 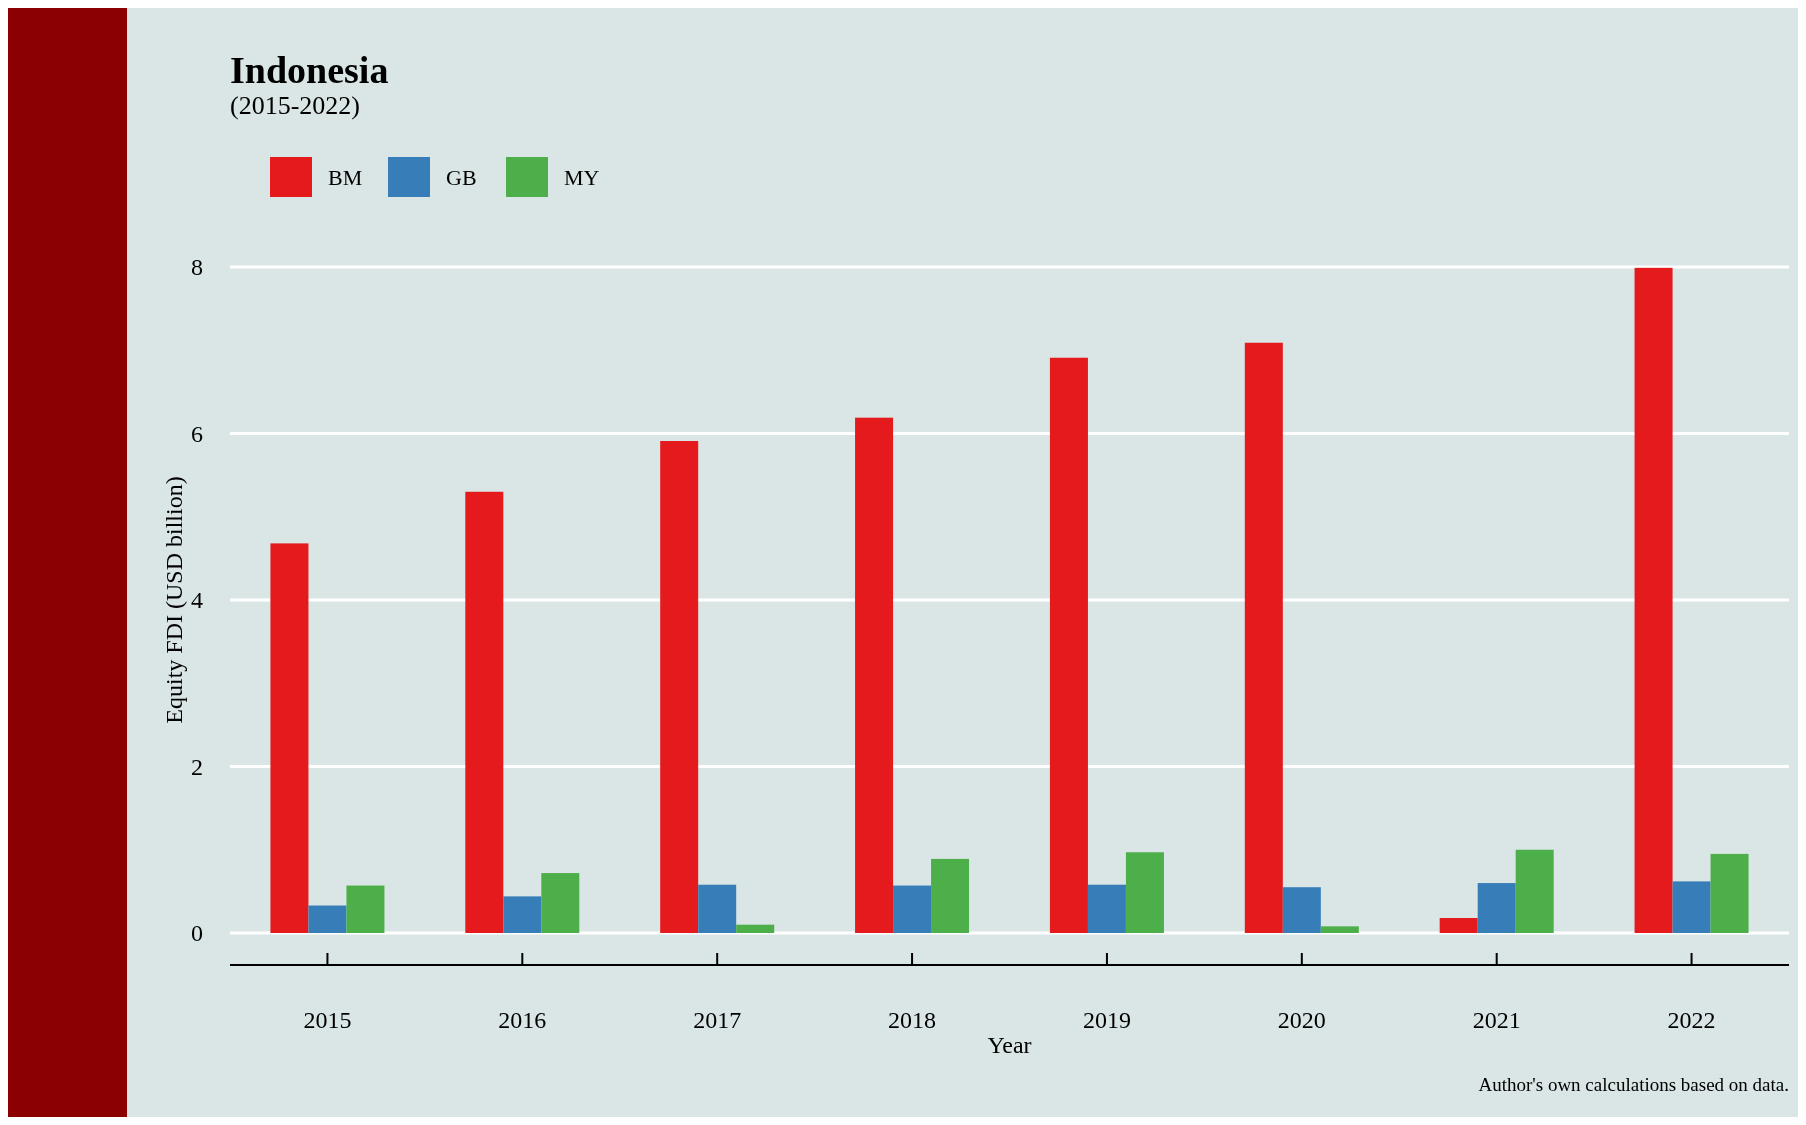 What do you see at coordinates (461, 177) in the screenshot?
I see `legend-label: GB` at bounding box center [461, 177].